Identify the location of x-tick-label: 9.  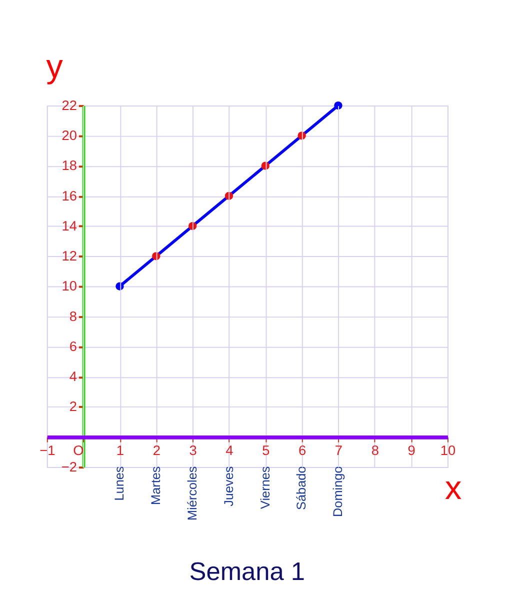
(412, 450).